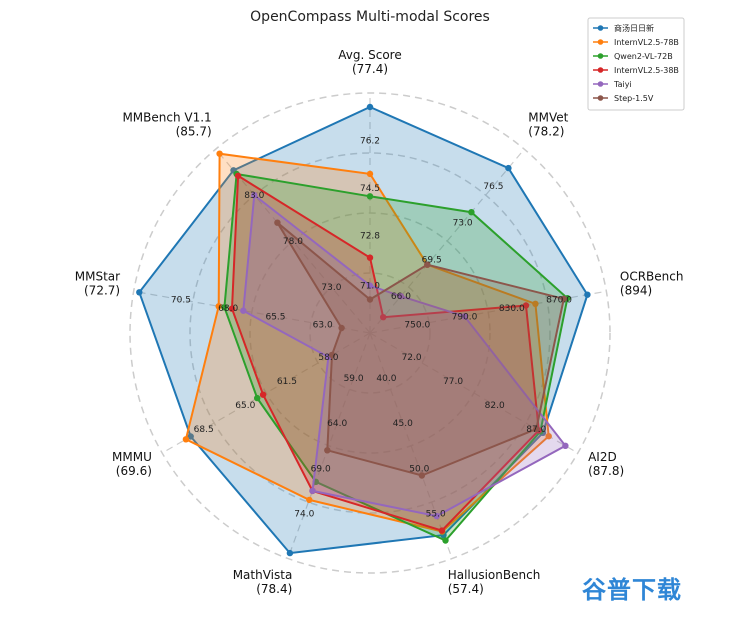 This screenshot has height=621, width=740. What do you see at coordinates (287, 382) in the screenshot?
I see `tick-label-mmmu-2: 61.5` at bounding box center [287, 382].